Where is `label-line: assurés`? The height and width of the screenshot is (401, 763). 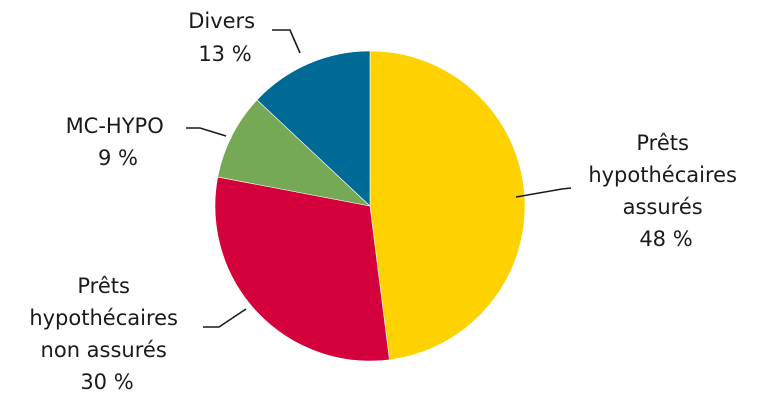
label-line: assurés is located at coordinates (663, 207).